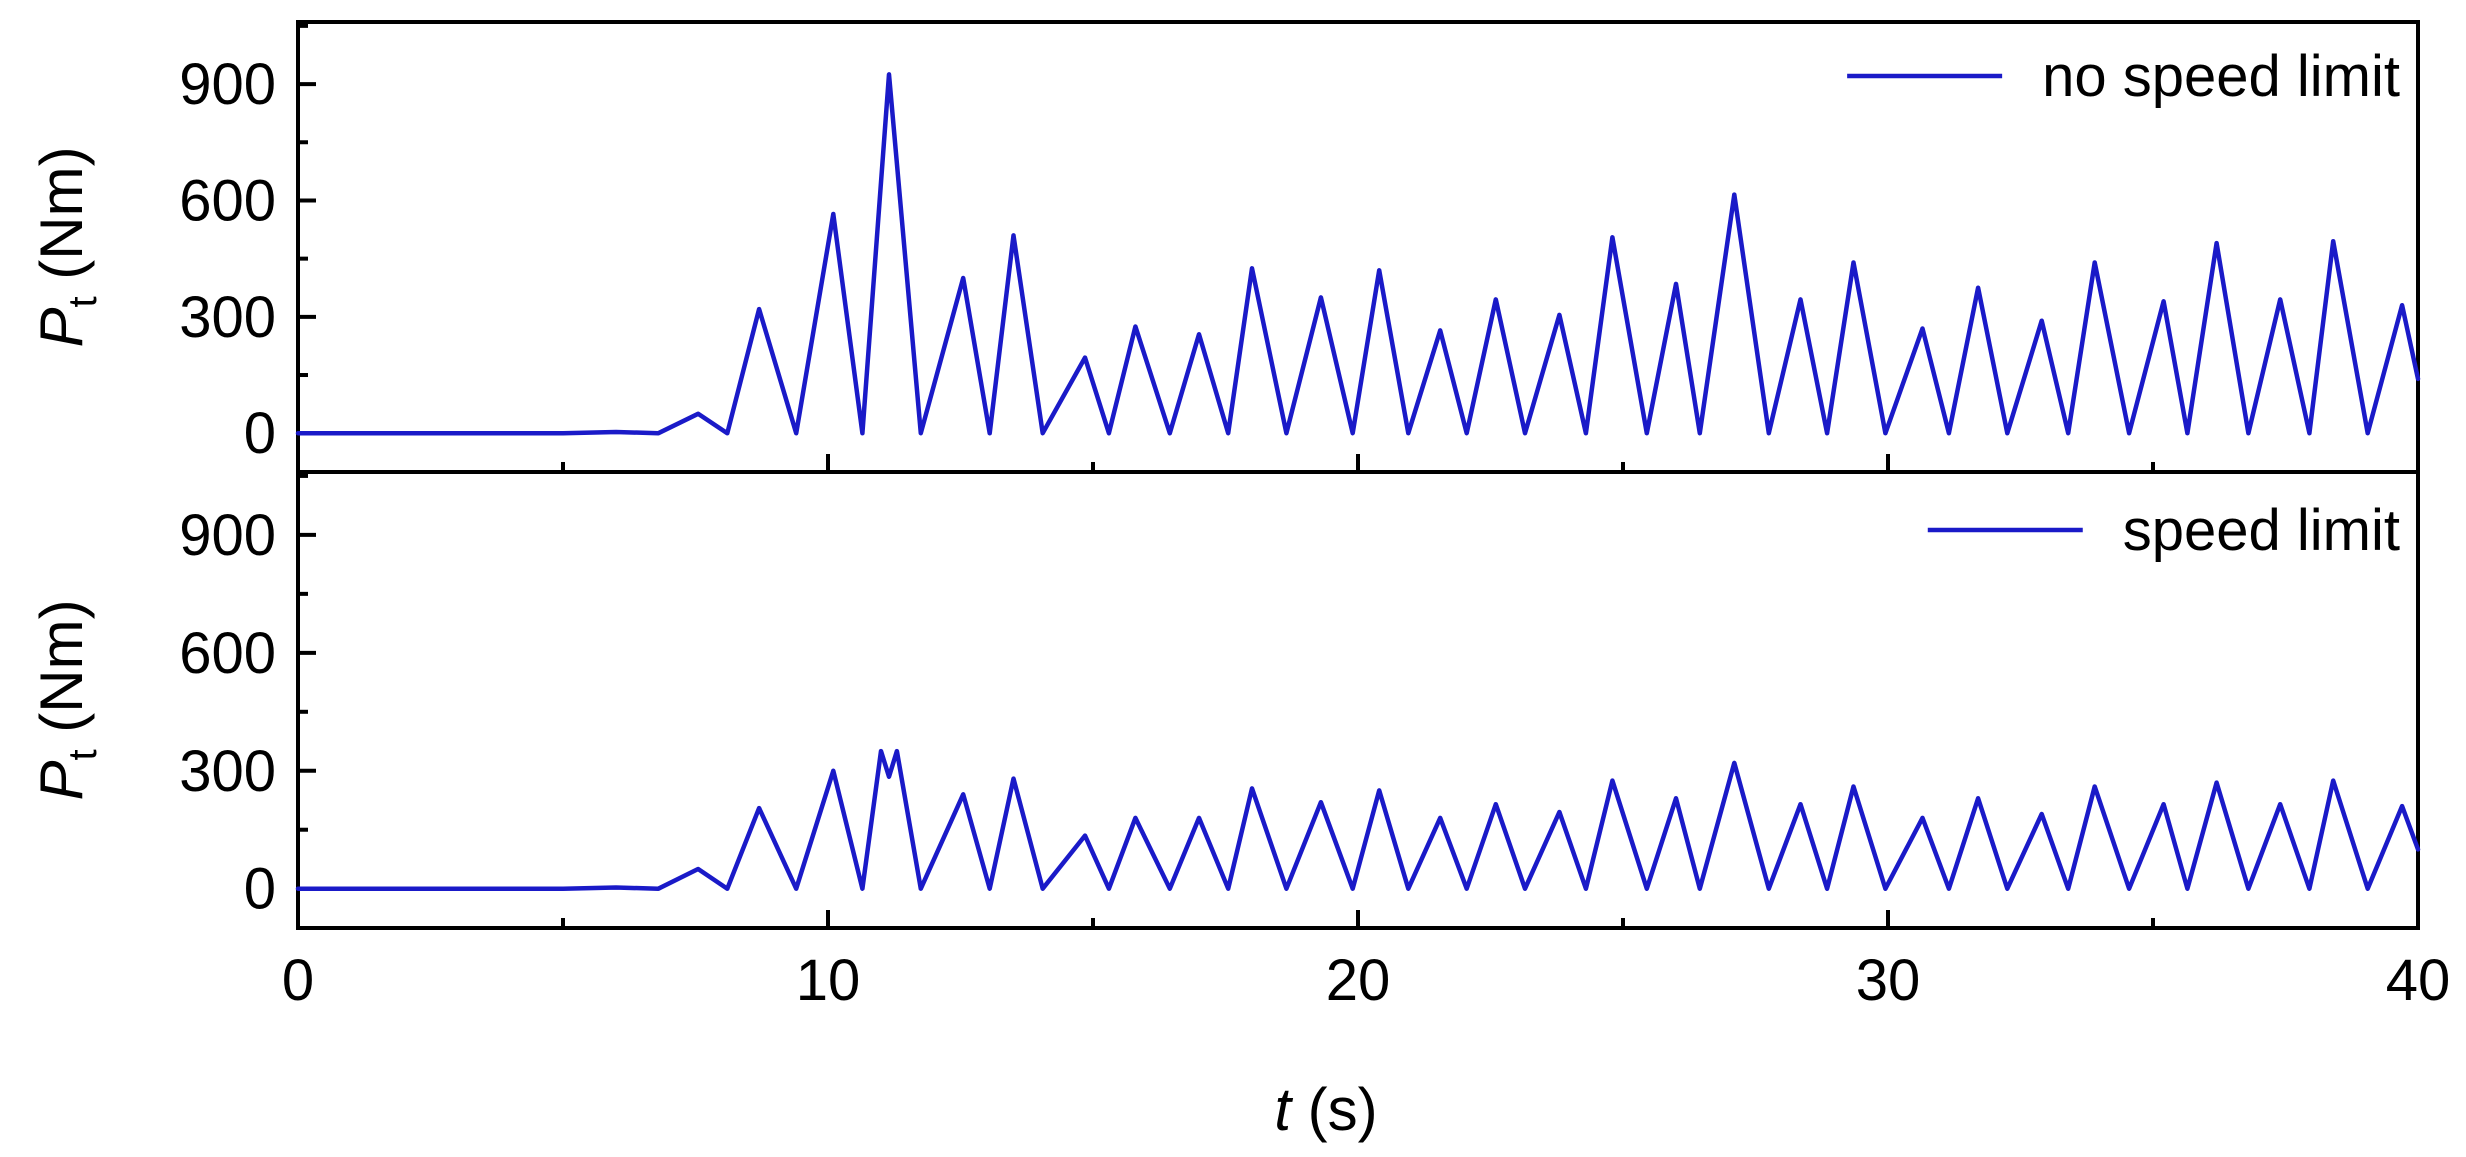  Describe the element at coordinates (1358, 819) in the screenshot. I see `bottom-series-line` at that location.